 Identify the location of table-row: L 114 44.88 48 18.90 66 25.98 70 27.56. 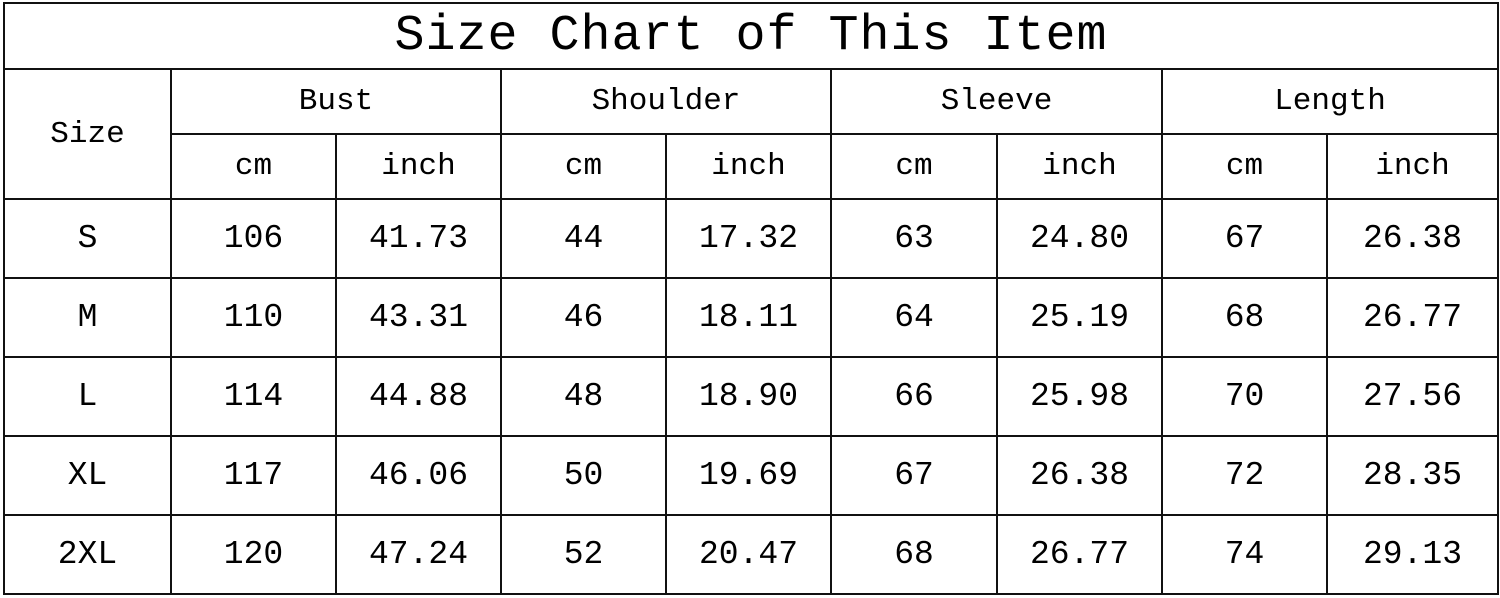
(751, 396).